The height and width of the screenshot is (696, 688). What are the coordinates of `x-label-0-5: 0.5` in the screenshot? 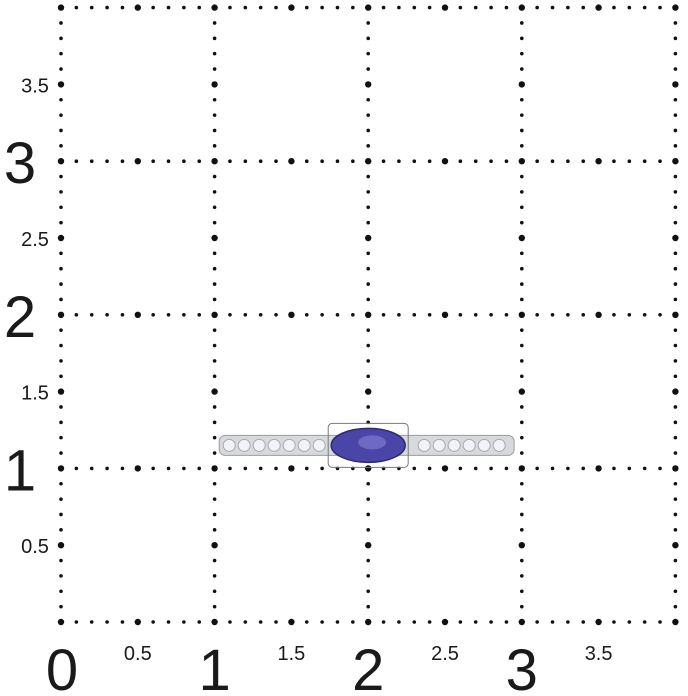 It's located at (138, 654).